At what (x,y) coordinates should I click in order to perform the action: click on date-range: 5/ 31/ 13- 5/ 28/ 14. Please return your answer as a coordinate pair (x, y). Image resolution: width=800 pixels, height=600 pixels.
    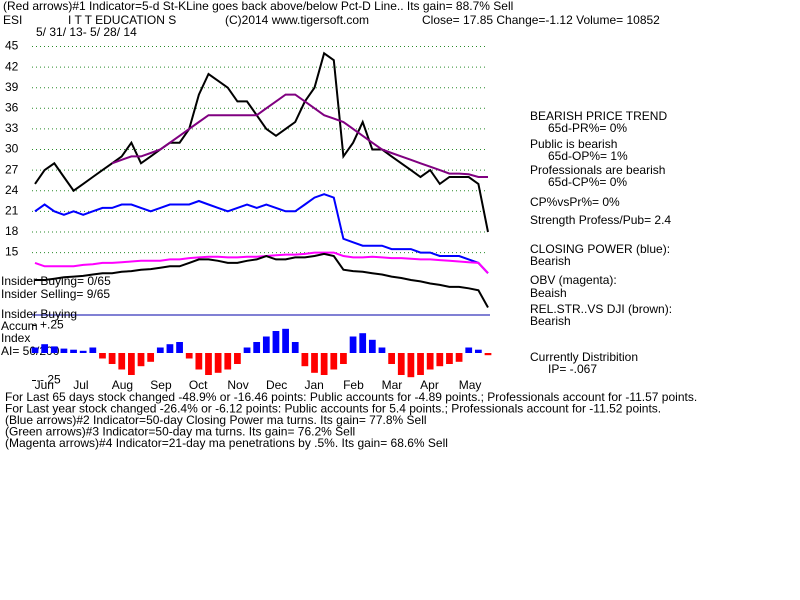
    Looking at the image, I should click on (86, 32).